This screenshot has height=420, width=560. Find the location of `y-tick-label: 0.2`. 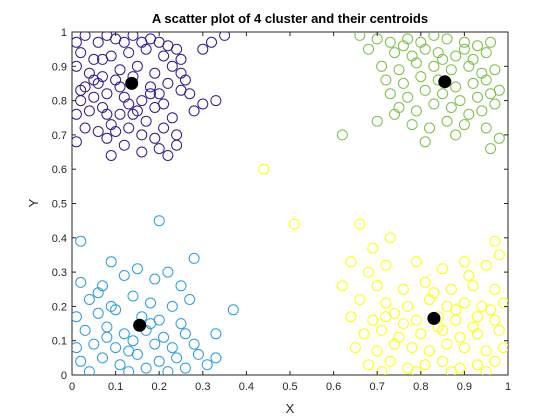

y-tick-label: 0.2 is located at coordinates (59, 307).